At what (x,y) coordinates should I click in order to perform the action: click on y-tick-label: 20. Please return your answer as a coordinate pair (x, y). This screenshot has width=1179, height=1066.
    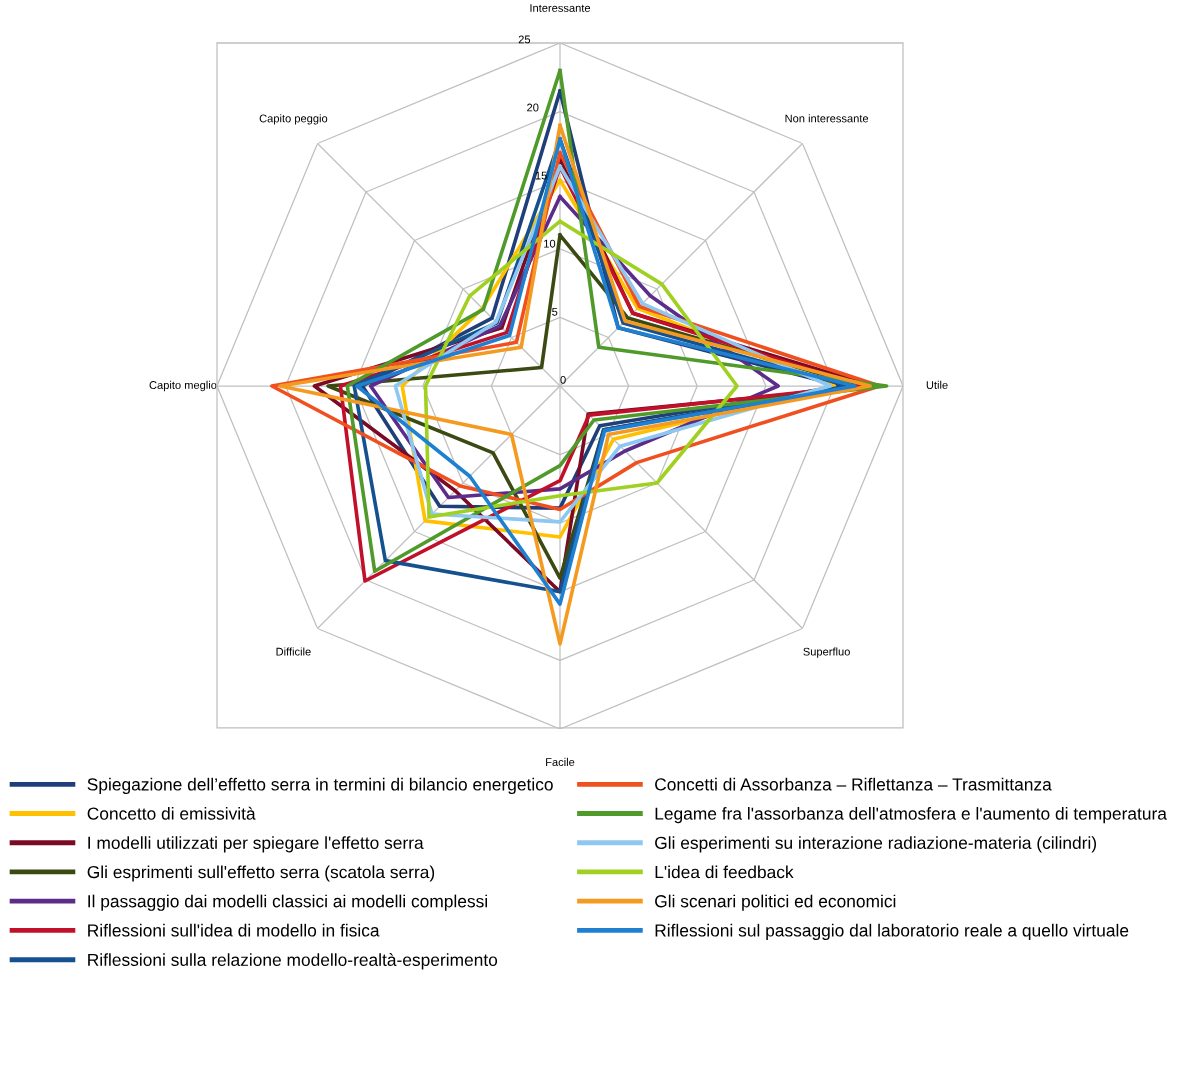
    Looking at the image, I should click on (533, 107).